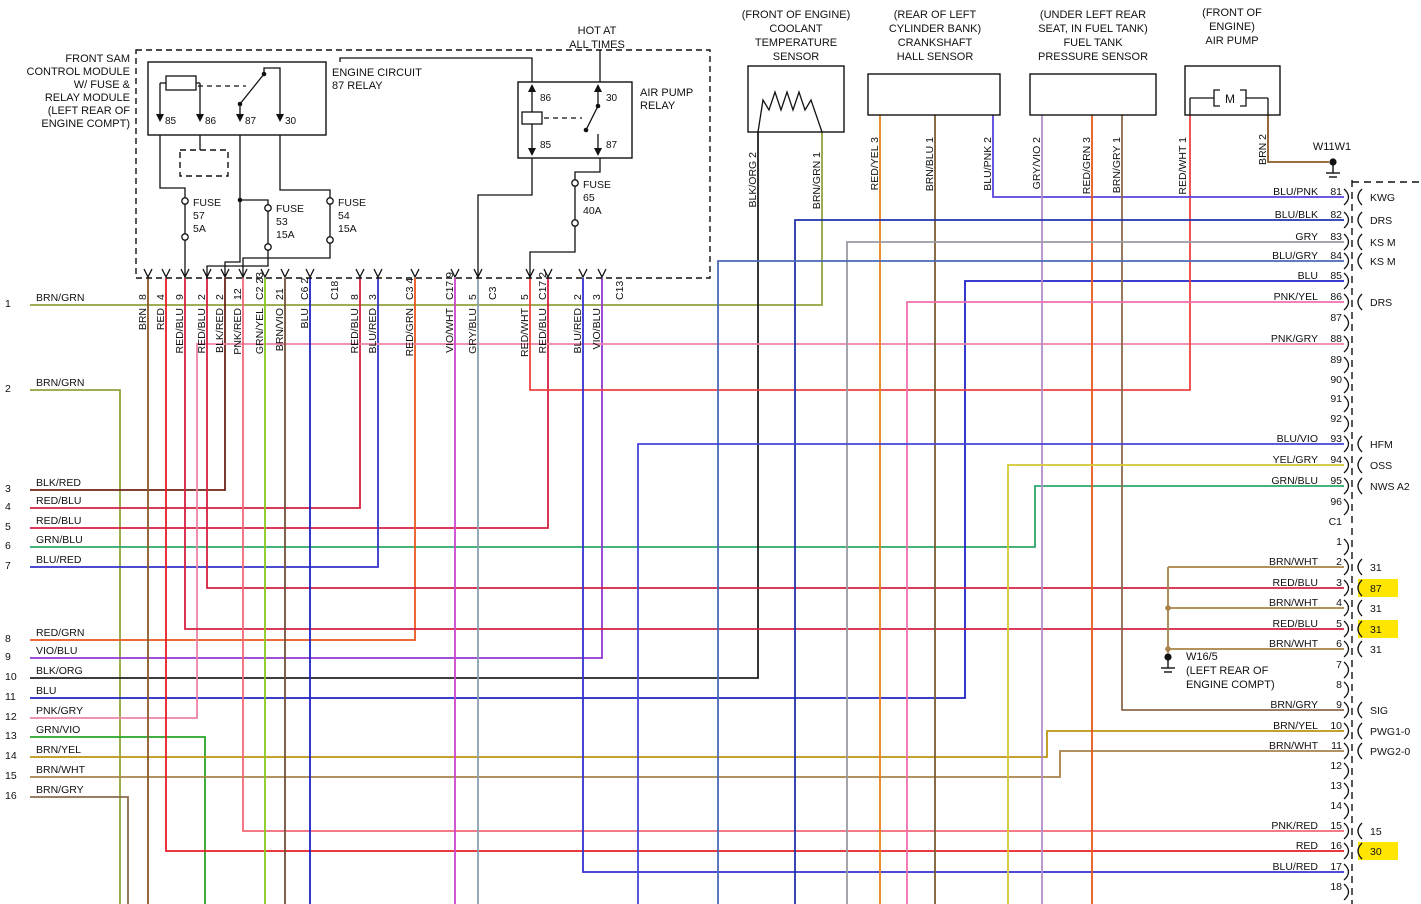 This screenshot has height=904, width=1421. Describe the element at coordinates (240, 104) in the screenshot. I see `contact-dot` at that location.